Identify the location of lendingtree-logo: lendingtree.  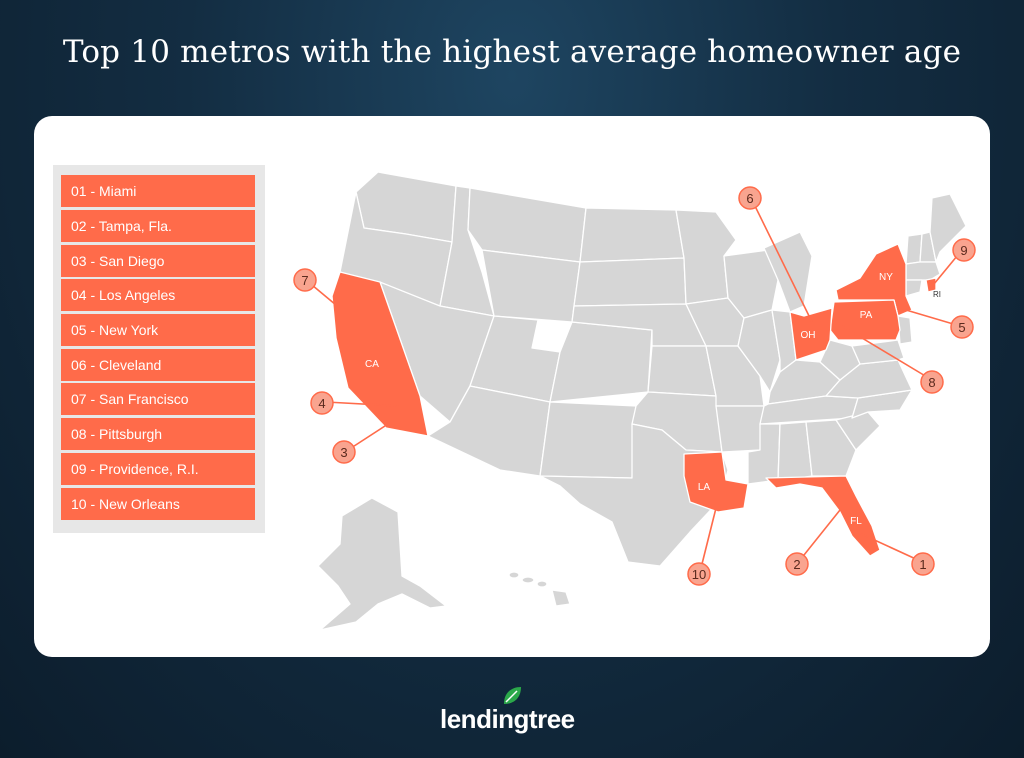
(524, 708).